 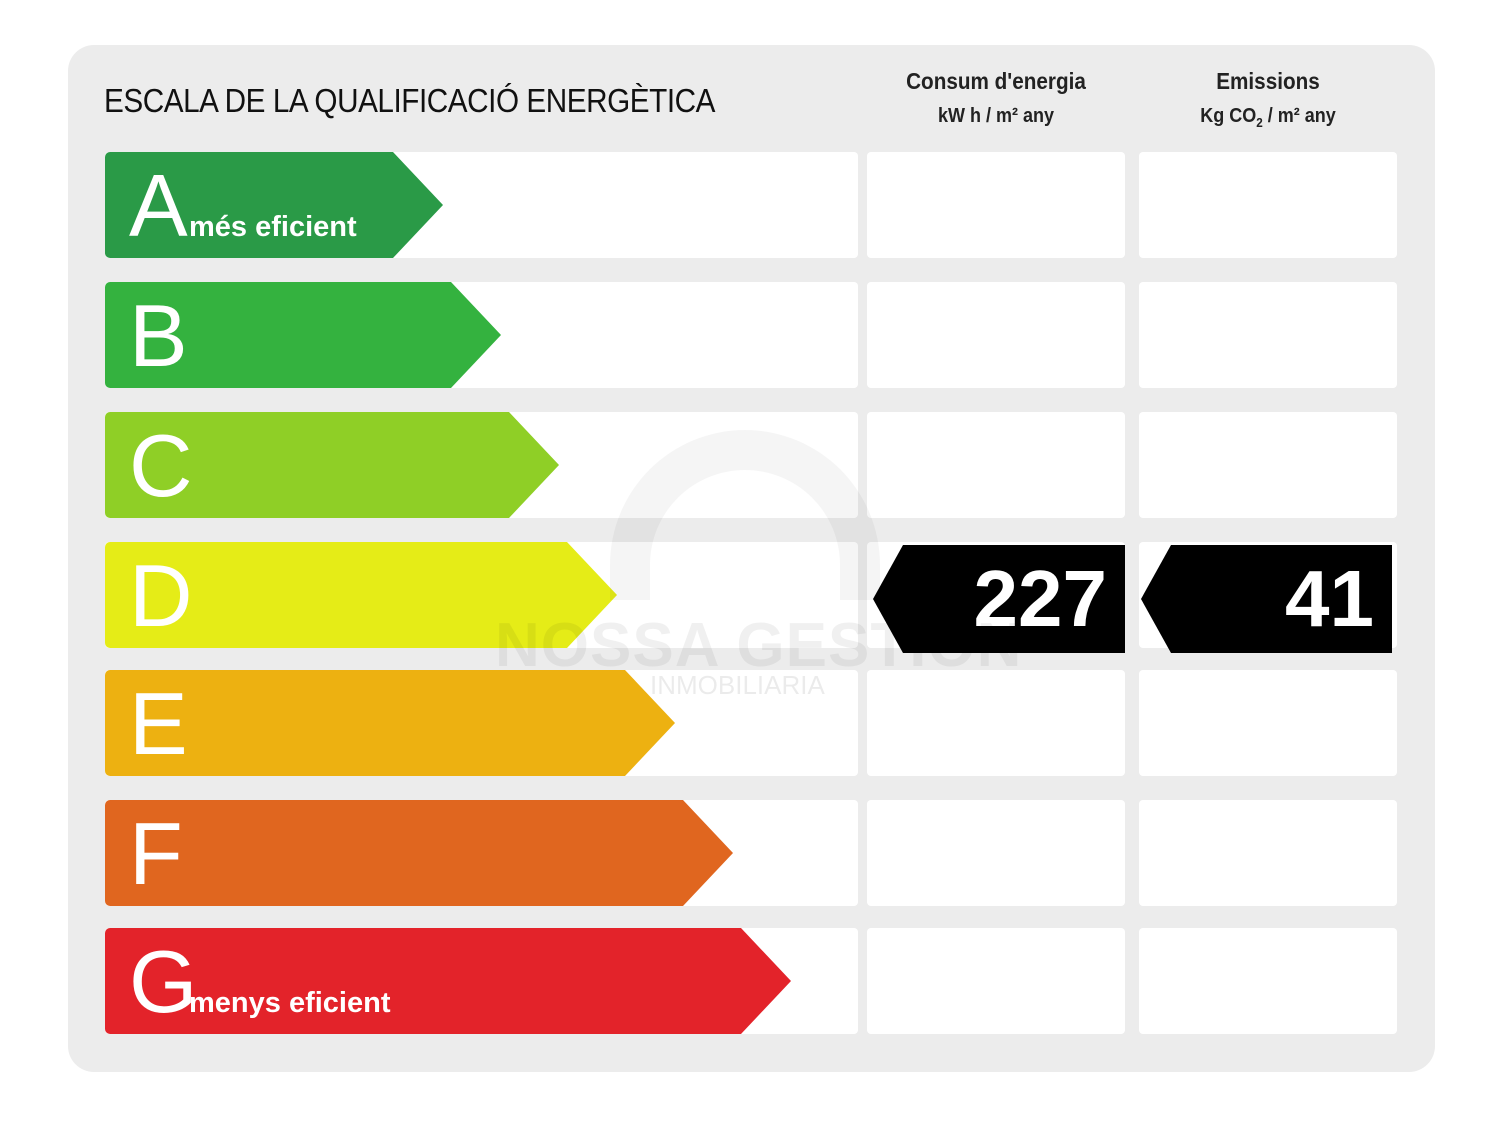 I want to click on class-arrow-d: D, so click(x=361, y=595).